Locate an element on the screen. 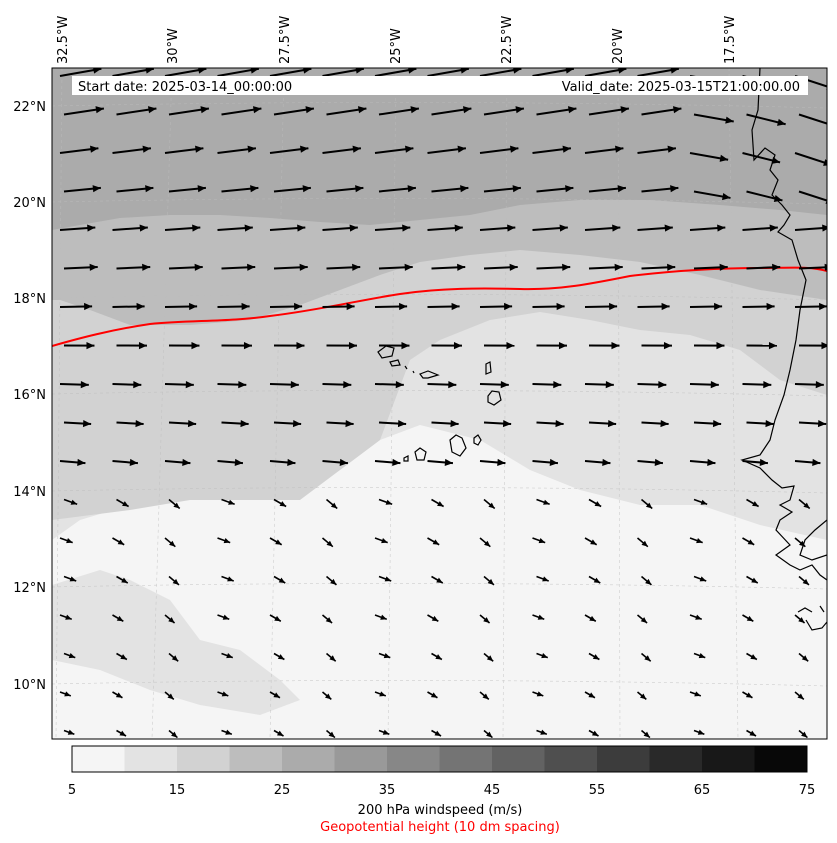  wind-vector-shaft is located at coordinates (812, 196).